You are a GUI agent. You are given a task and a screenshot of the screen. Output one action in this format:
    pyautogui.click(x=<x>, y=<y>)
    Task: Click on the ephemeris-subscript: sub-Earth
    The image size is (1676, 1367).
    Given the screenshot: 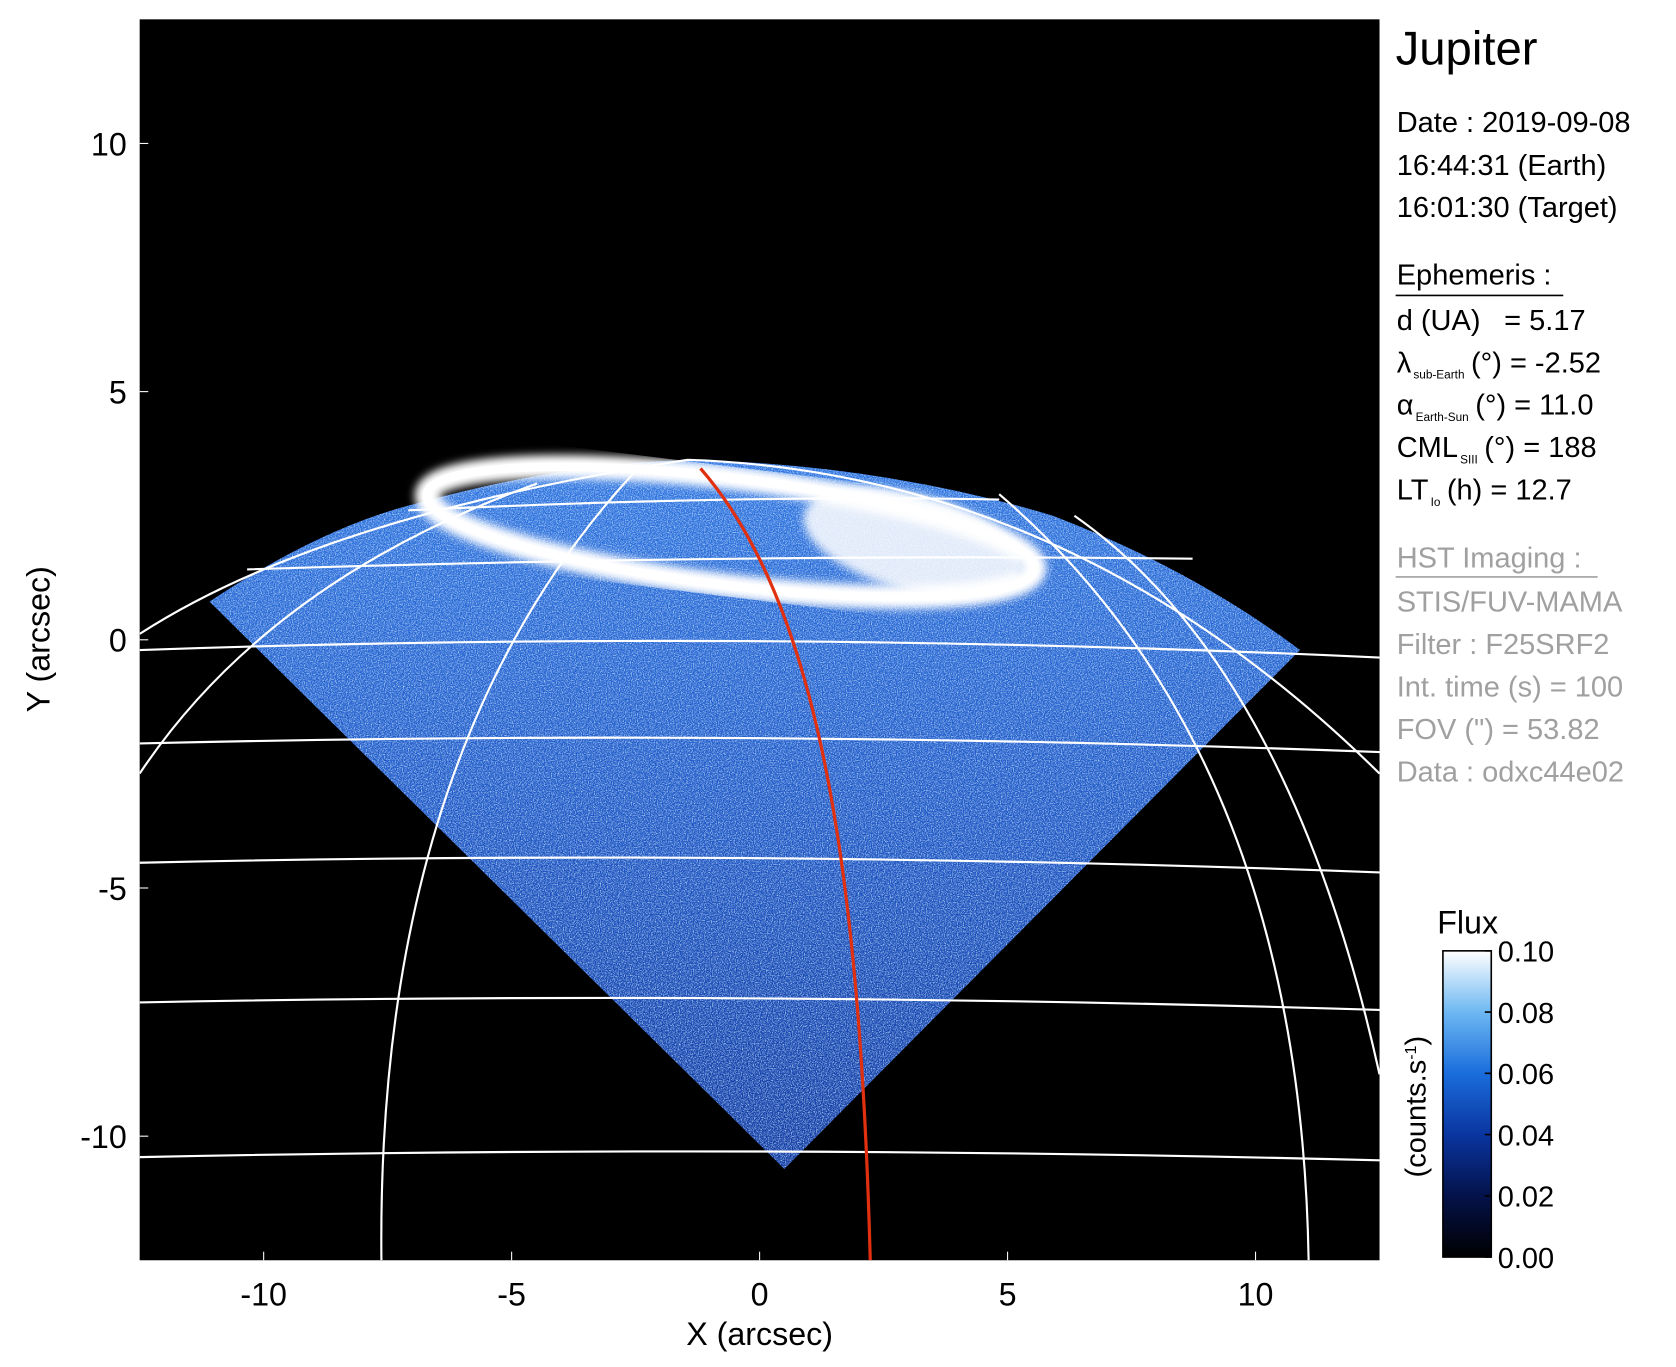 What is the action you would take?
    pyautogui.click(x=1438, y=375)
    